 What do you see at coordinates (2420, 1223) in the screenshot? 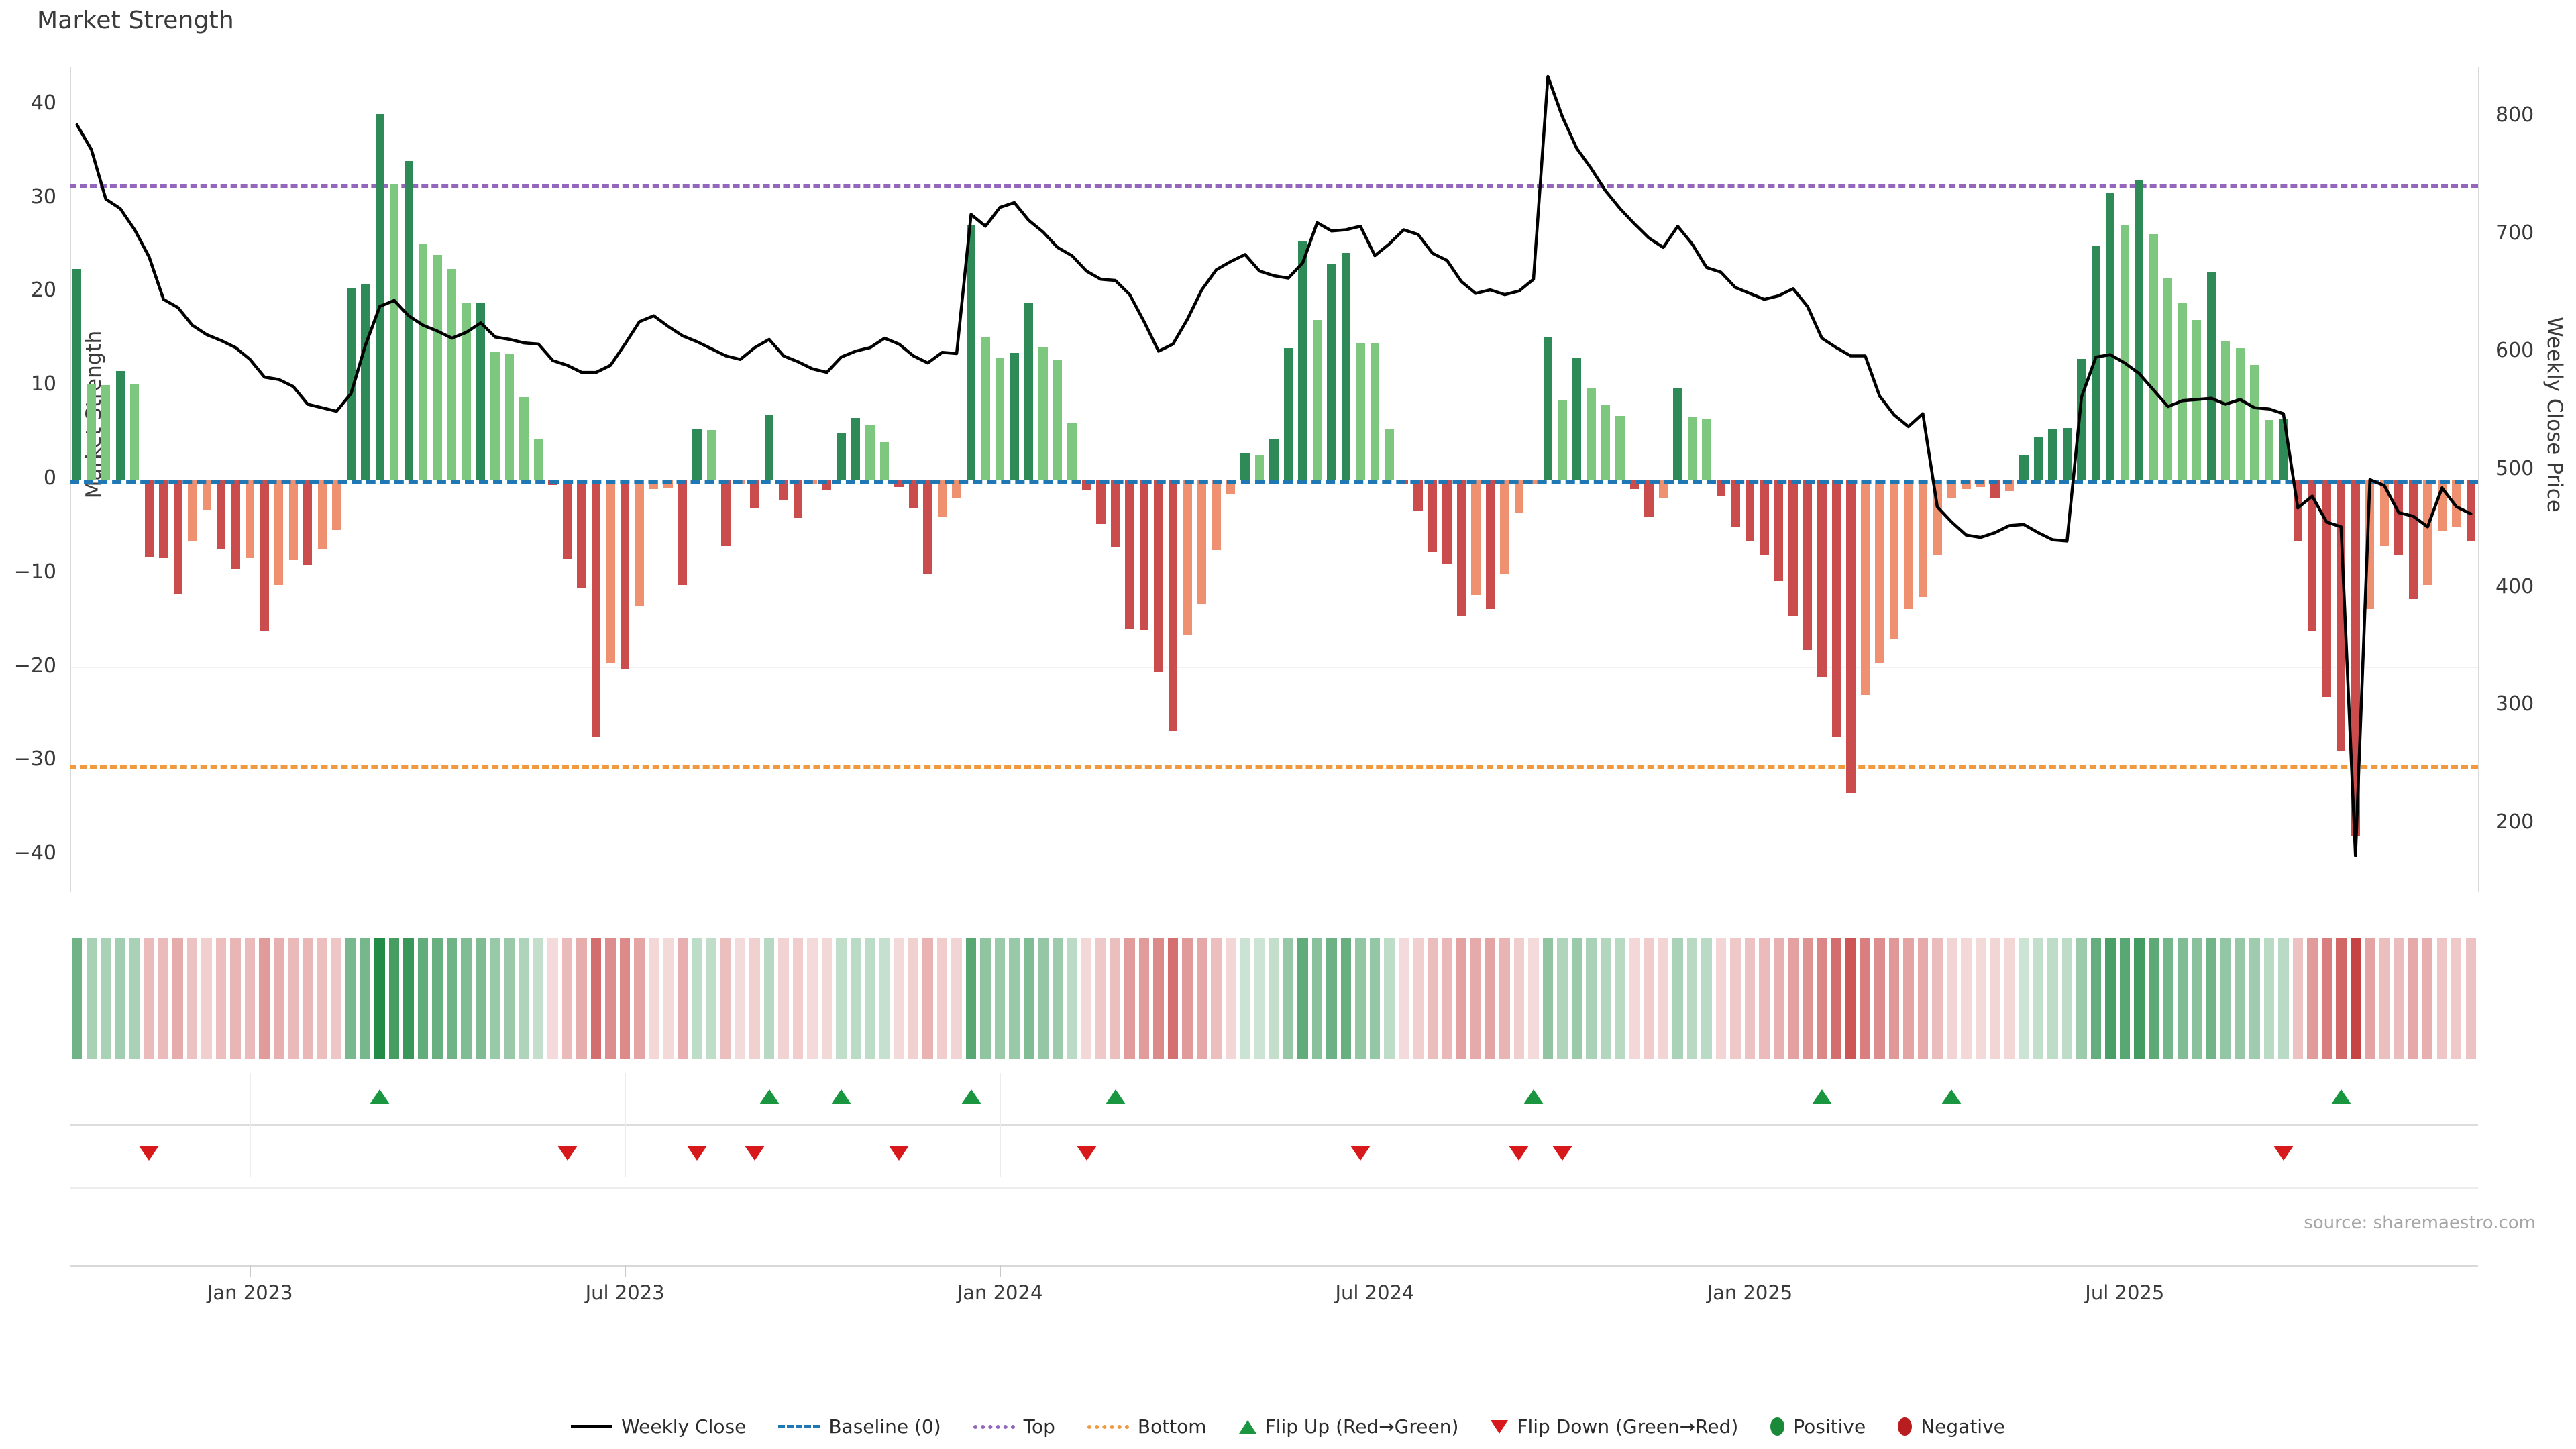
I see `source-attribution: source: sharemaestro.com` at bounding box center [2420, 1223].